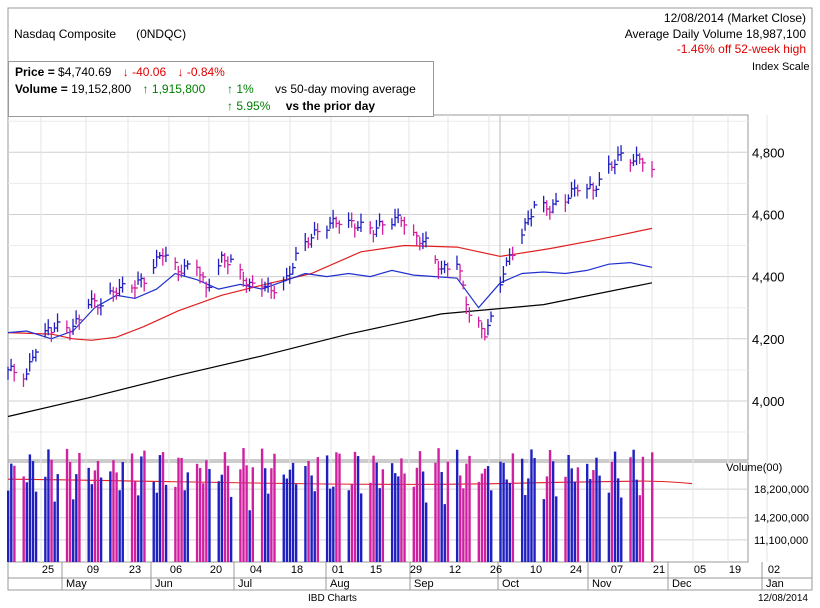  Describe the element at coordinates (735, 570) in the screenshot. I see `day-tick-label: 19` at that location.